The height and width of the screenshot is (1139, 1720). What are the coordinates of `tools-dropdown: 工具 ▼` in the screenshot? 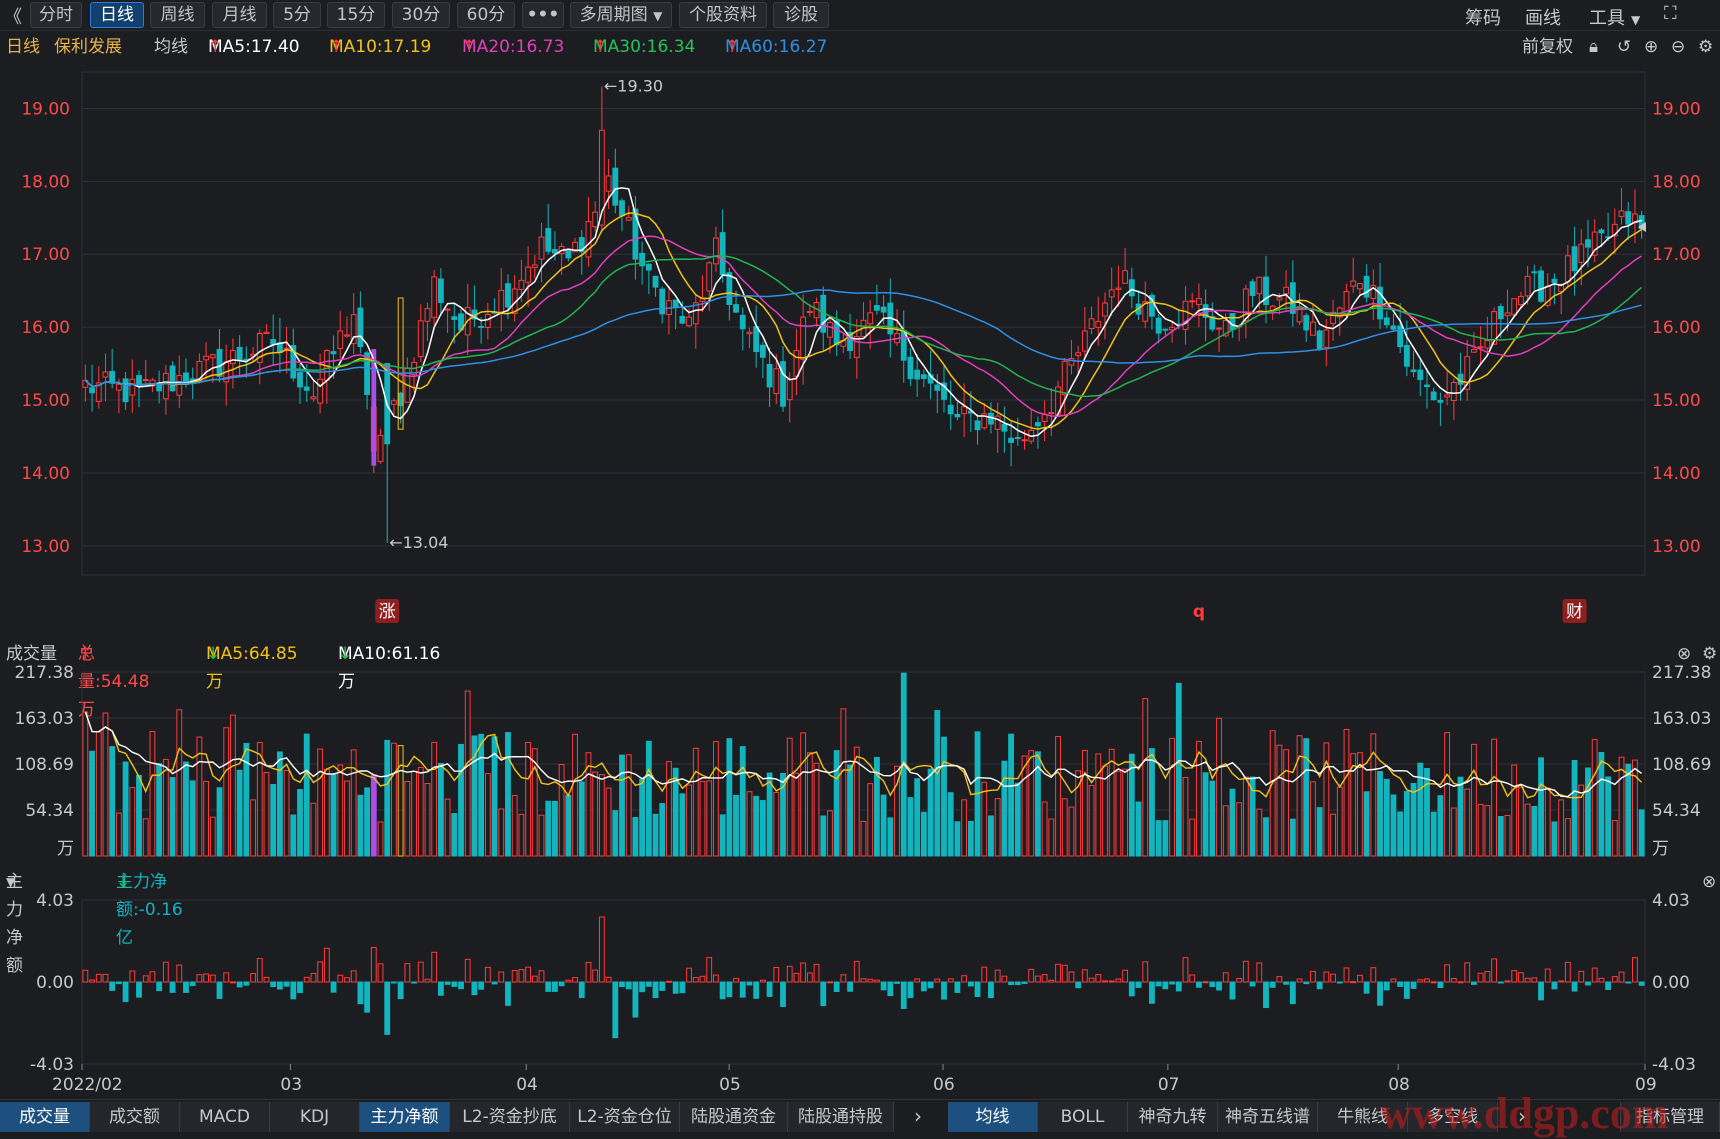 It's located at (1614, 17).